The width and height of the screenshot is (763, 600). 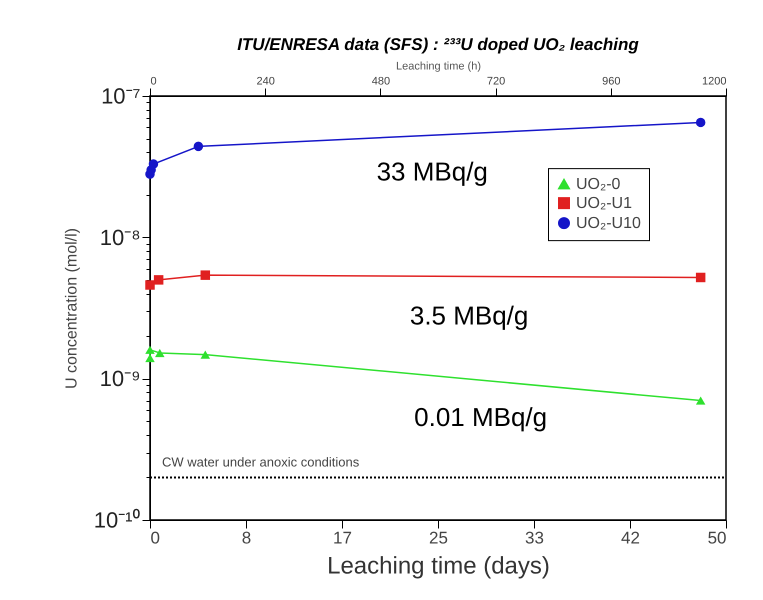 I want to click on annotation: 3.5 MBq/g, so click(x=469, y=315).